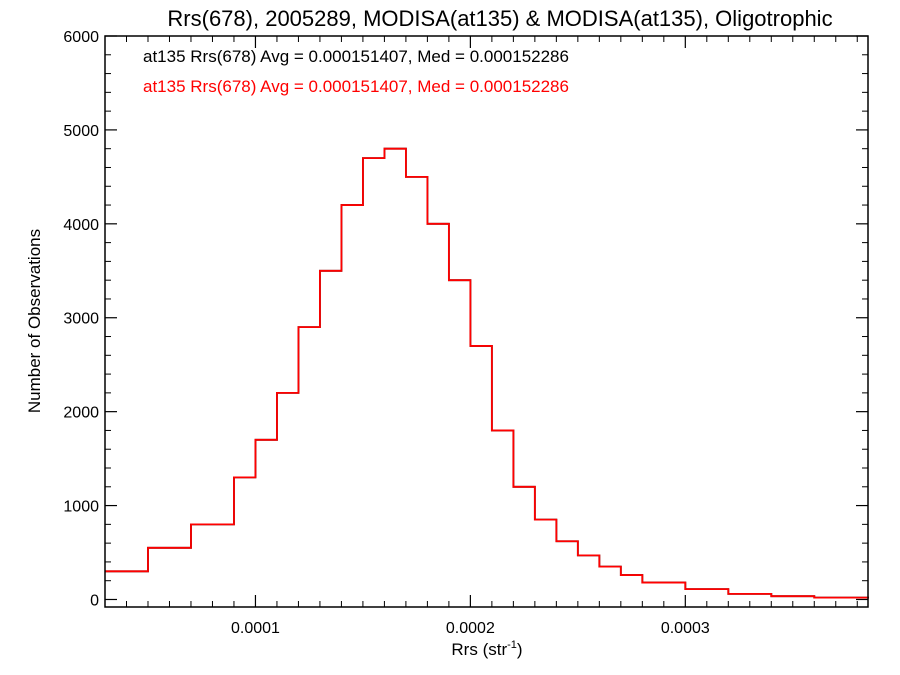  I want to click on y-tick-label: 0, so click(94, 600).